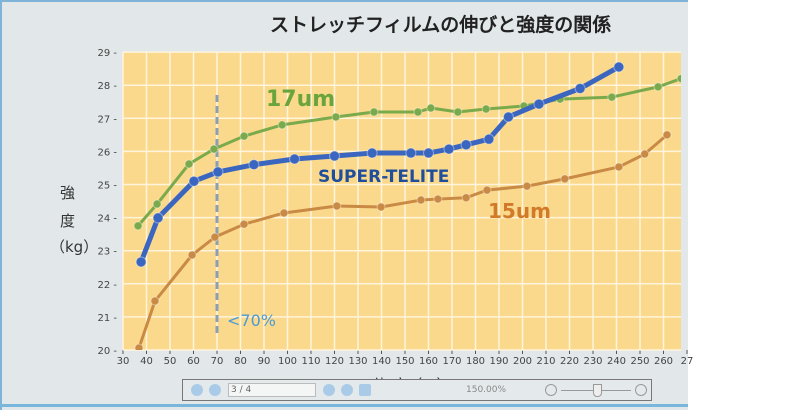 Image resolution: width=800 pixels, height=410 pixels. What do you see at coordinates (146, 361) in the screenshot?
I see `x-tick-label: 40` at bounding box center [146, 361].